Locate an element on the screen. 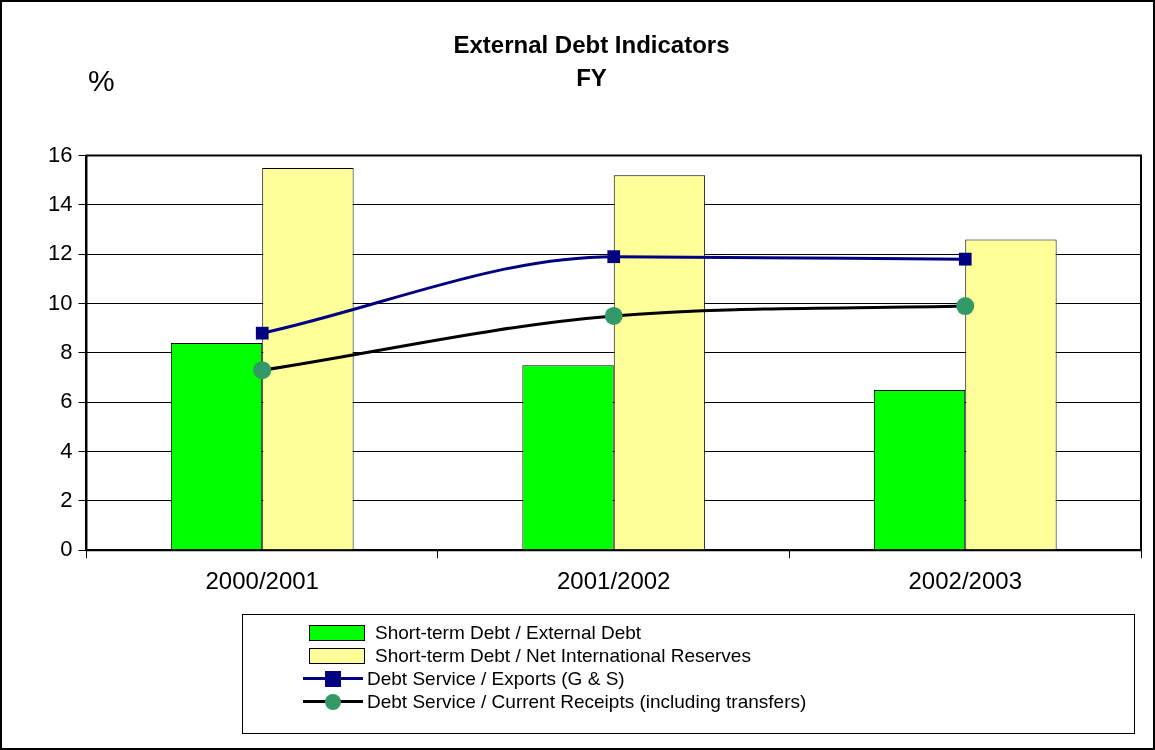 The width and height of the screenshot is (1155, 750). y-tick-label: 14 is located at coordinates (60, 203).